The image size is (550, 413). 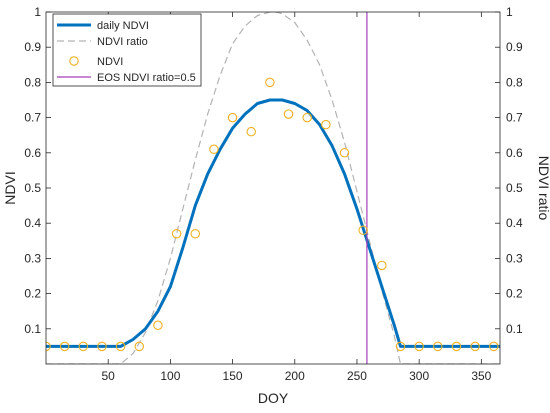 I want to click on legend-label-eos: EOS NDVI ratio=0.5, so click(x=146, y=78).